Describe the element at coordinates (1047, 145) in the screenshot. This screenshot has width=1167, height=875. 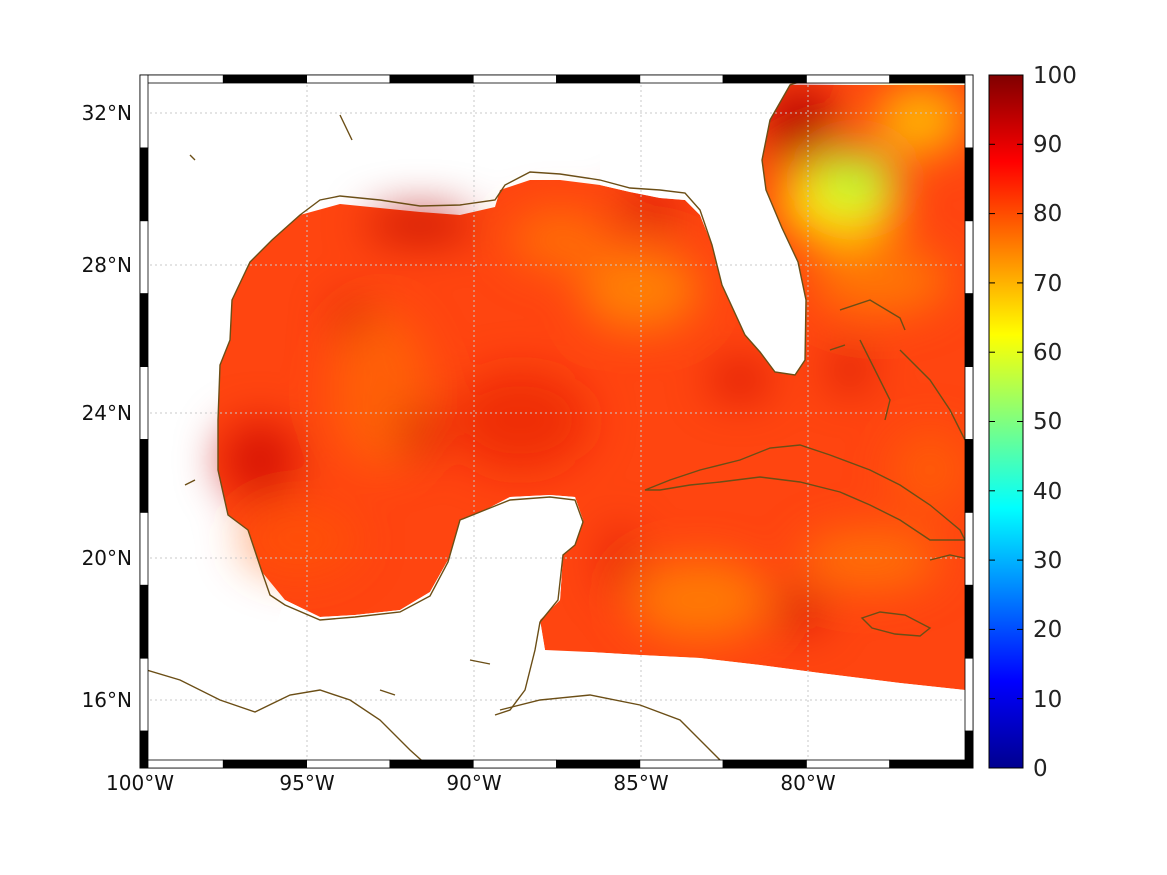
I see `colorbar-tick-label: 90` at that location.